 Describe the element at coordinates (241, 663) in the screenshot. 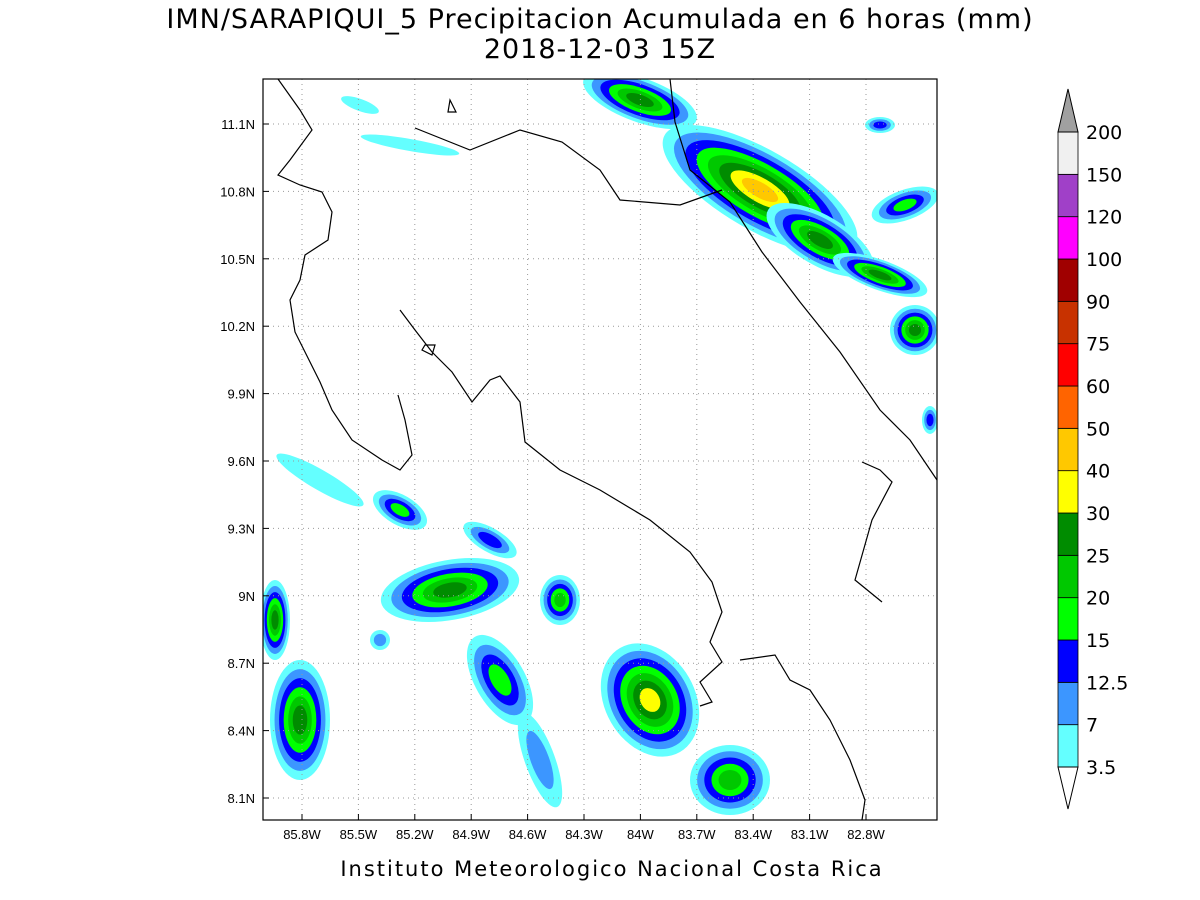

I see `lat-label: 8.7N` at that location.